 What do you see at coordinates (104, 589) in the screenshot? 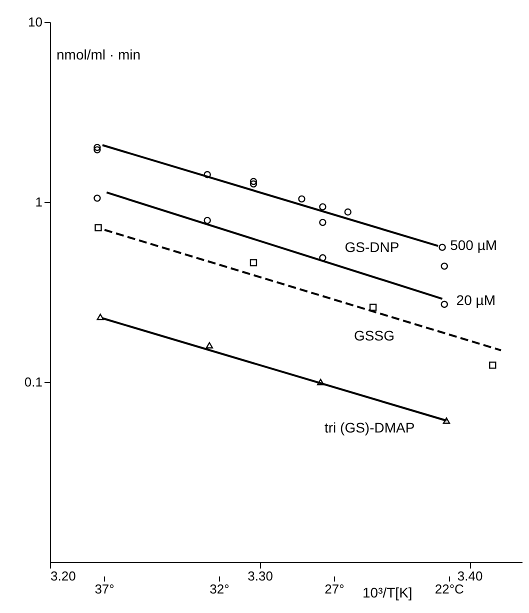
I see `x2-tick-label: 37°` at bounding box center [104, 589].